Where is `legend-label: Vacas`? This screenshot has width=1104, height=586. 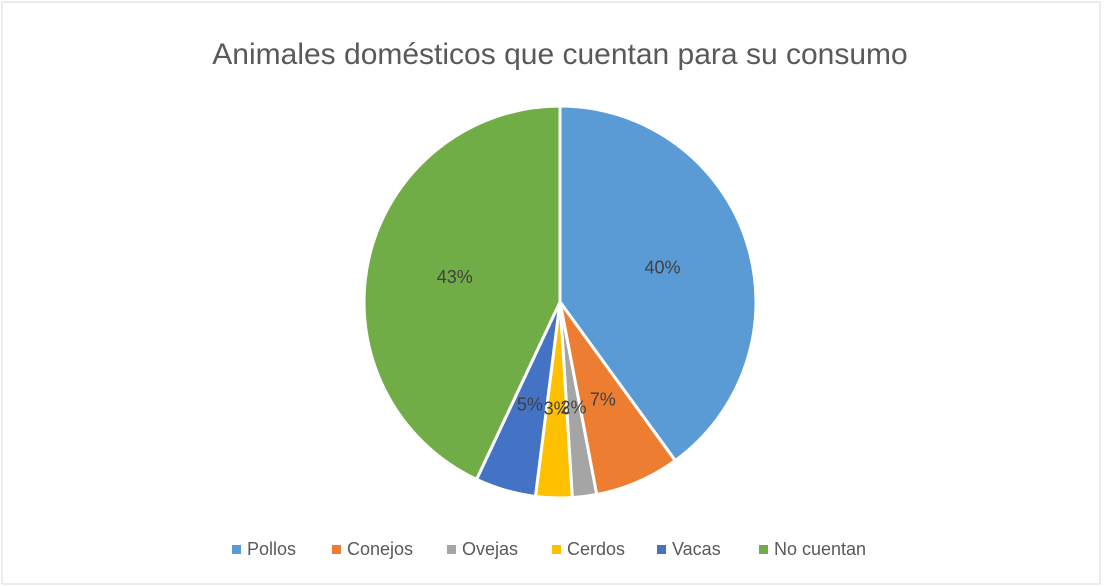
legend-label: Vacas is located at coordinates (696, 549).